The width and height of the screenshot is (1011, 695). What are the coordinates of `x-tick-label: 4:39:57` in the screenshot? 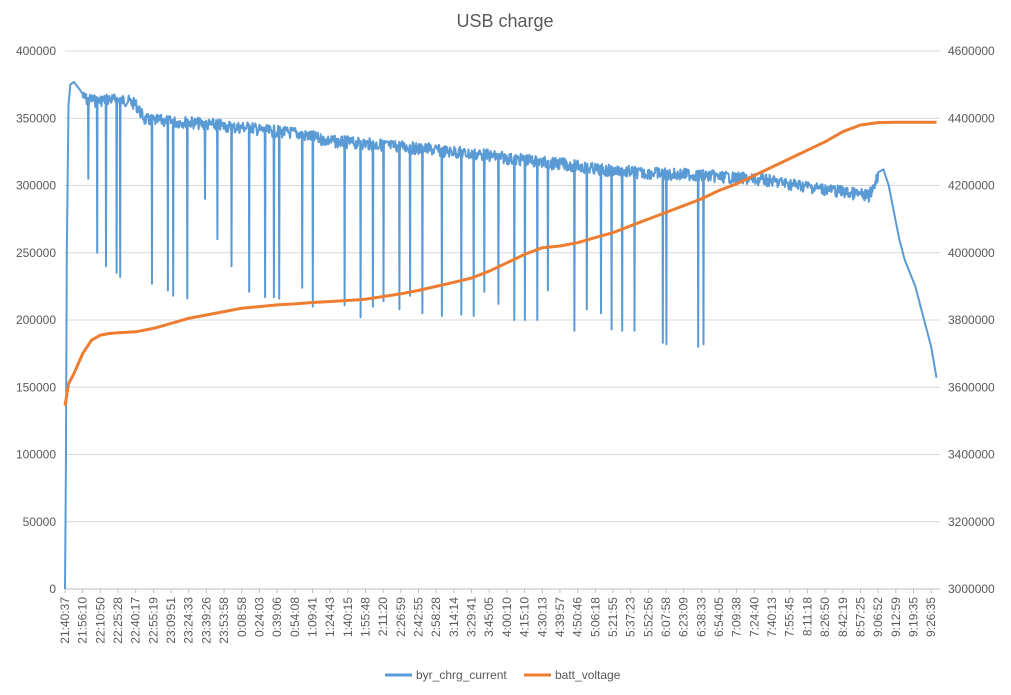 It's located at (560, 617).